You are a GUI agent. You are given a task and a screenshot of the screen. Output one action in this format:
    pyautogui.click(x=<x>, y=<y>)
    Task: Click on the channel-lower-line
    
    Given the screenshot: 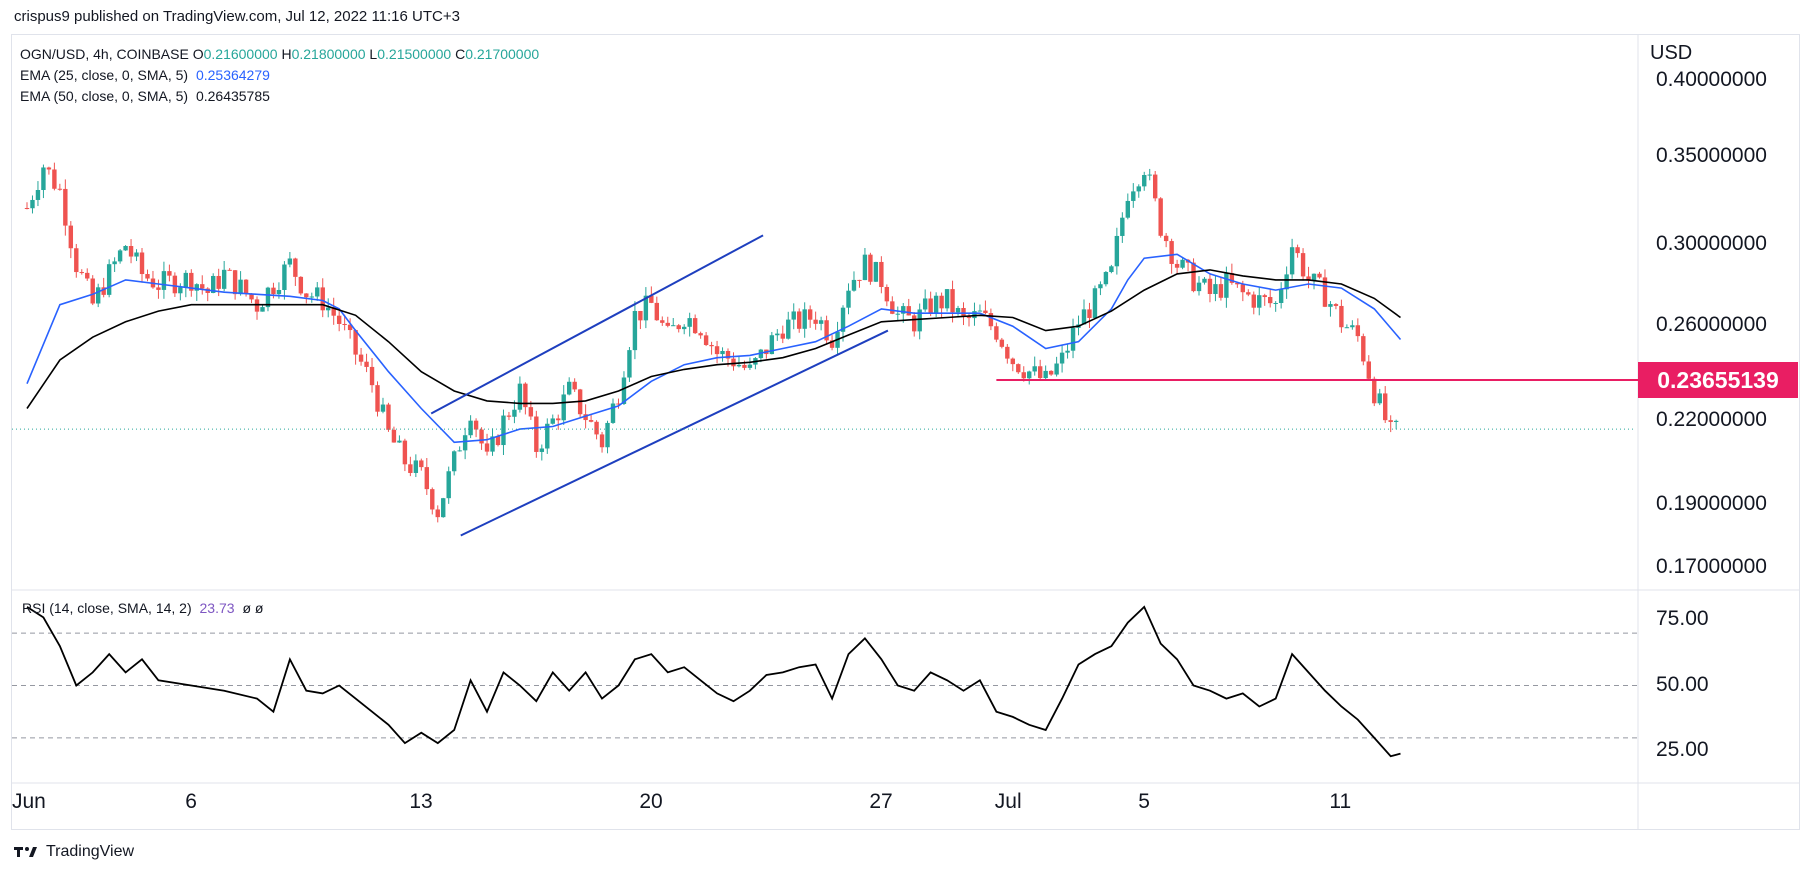 What is the action you would take?
    pyautogui.click(x=674, y=433)
    